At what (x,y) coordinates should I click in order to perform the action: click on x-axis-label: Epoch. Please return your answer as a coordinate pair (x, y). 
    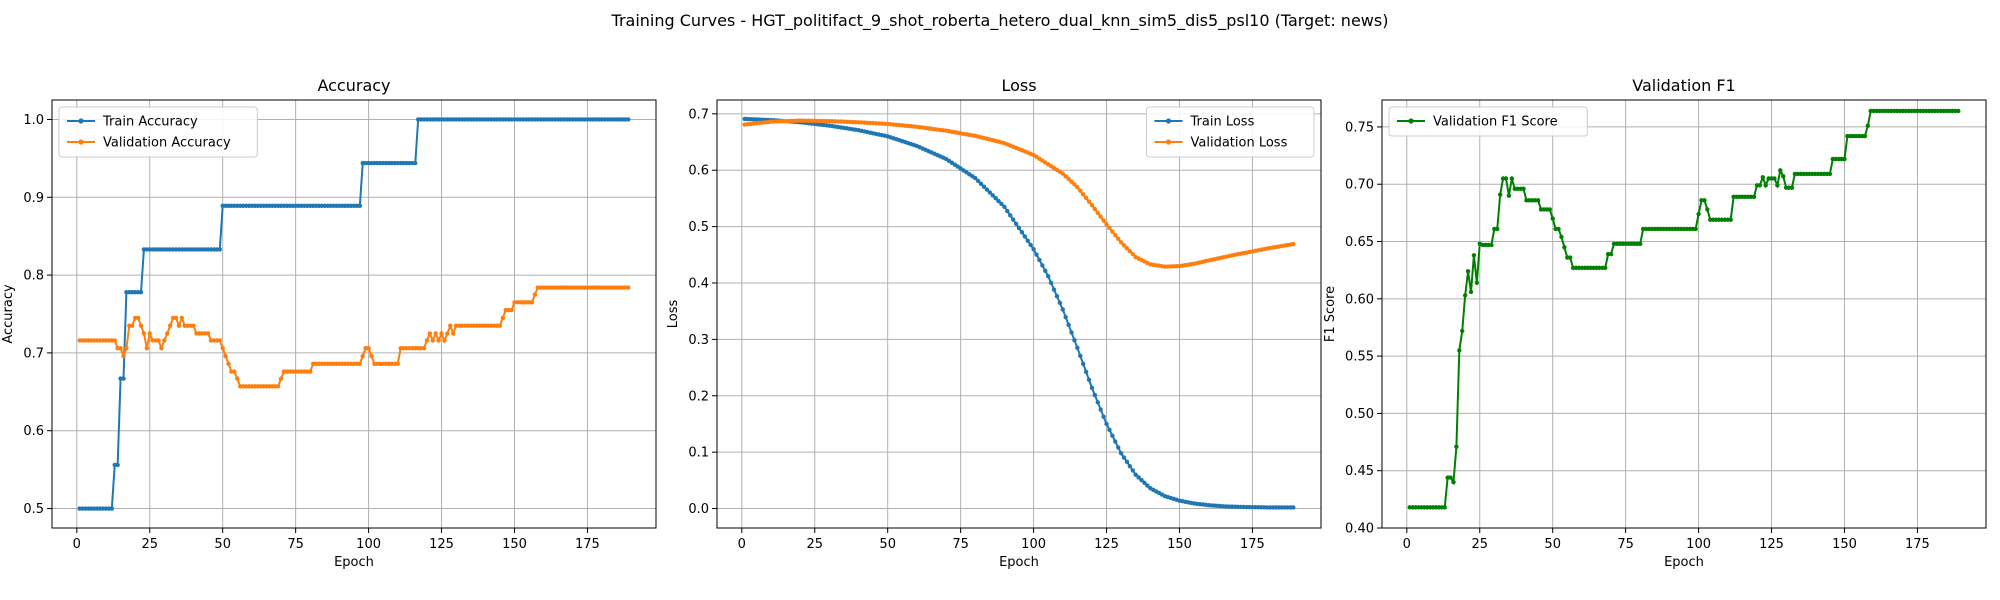
    Looking at the image, I should click on (1019, 562).